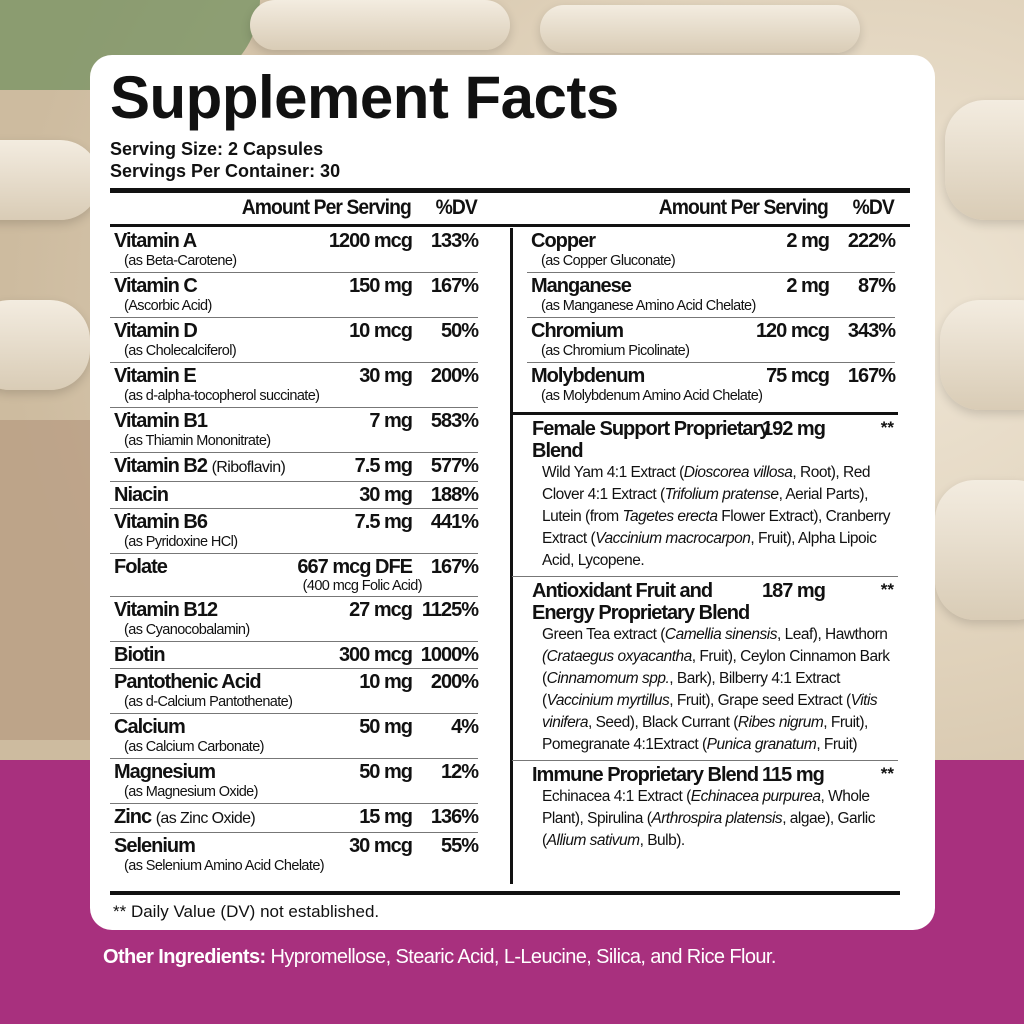 This screenshot has width=1024, height=1024. I want to click on nutrient-name-text: Vitamin A, so click(155, 241).